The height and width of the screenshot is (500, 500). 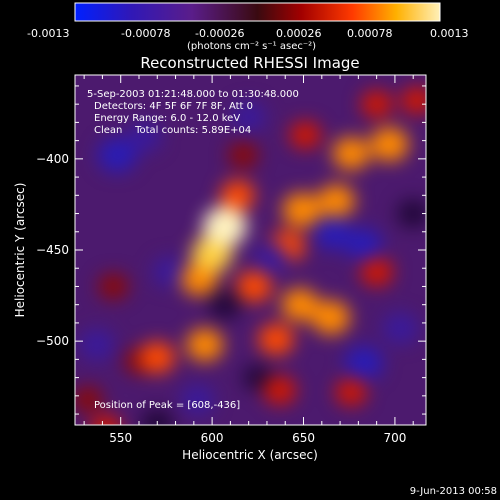 What do you see at coordinates (370, 33) in the screenshot?
I see `colorbar-tick: 0.00078` at bounding box center [370, 33].